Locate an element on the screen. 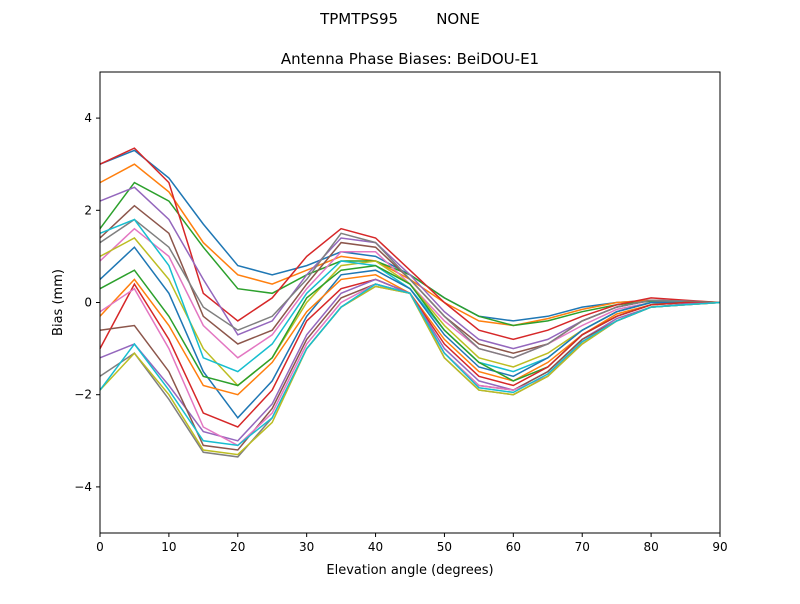  y-axis-label: Bias (mm) is located at coordinates (58, 302).